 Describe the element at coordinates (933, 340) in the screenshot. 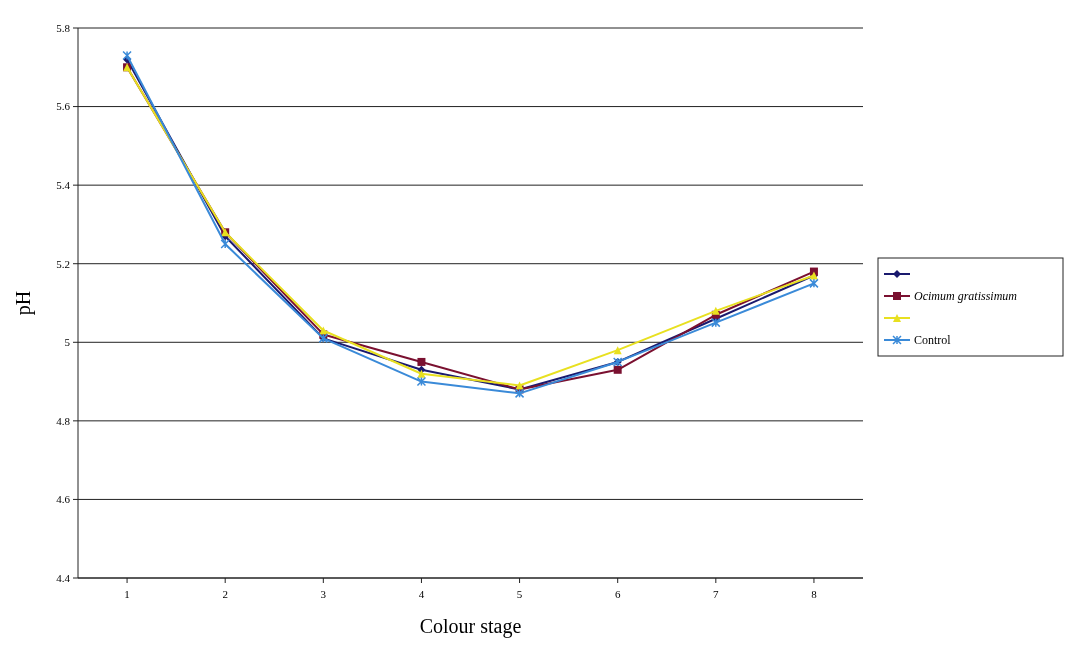

I see `legend-label: Control` at that location.